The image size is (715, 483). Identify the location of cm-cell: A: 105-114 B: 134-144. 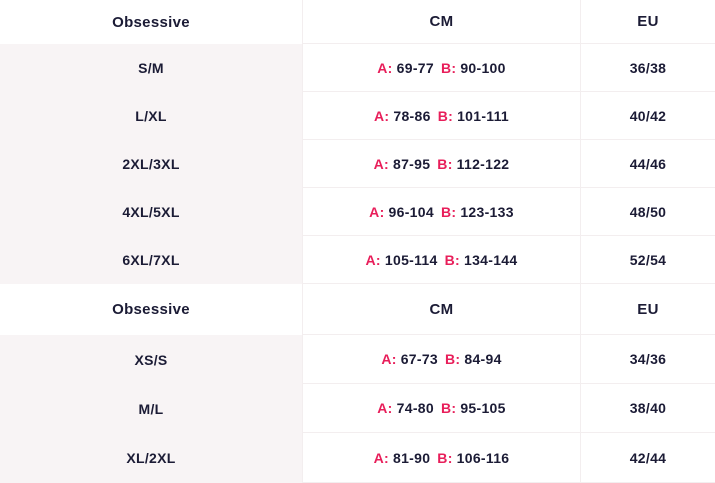
(441, 260).